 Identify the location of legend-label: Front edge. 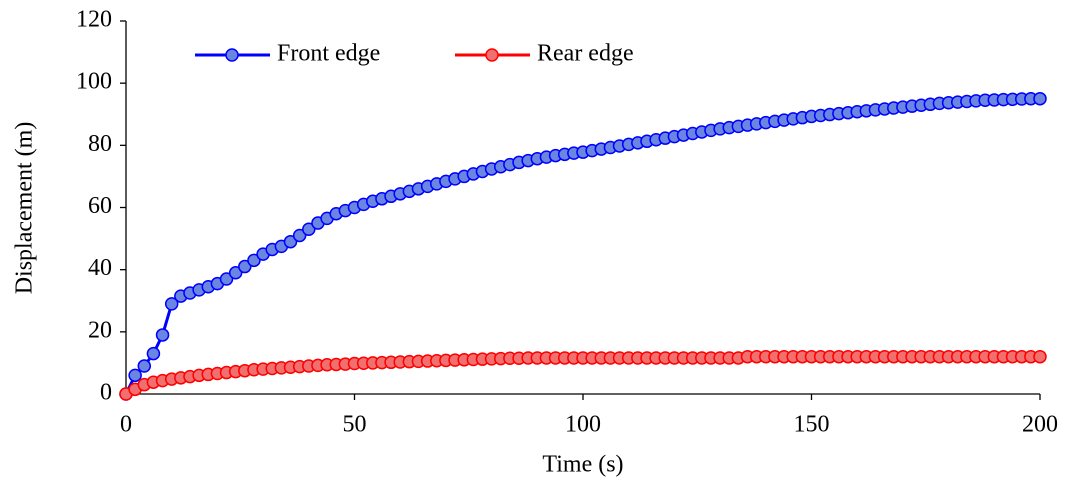
(328, 54).